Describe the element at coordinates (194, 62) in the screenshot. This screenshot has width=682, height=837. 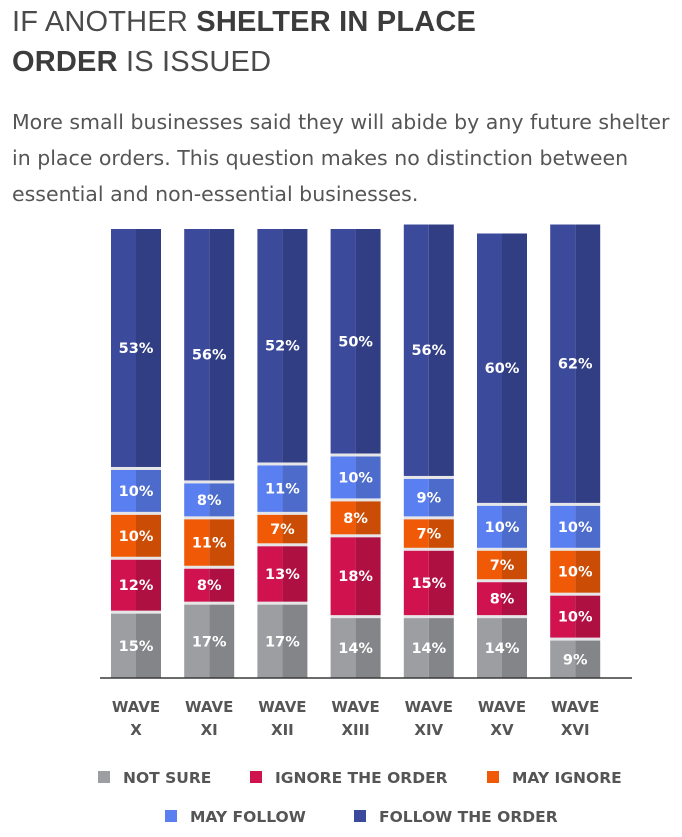
I see `title-text-2: IS ISSUED` at that location.